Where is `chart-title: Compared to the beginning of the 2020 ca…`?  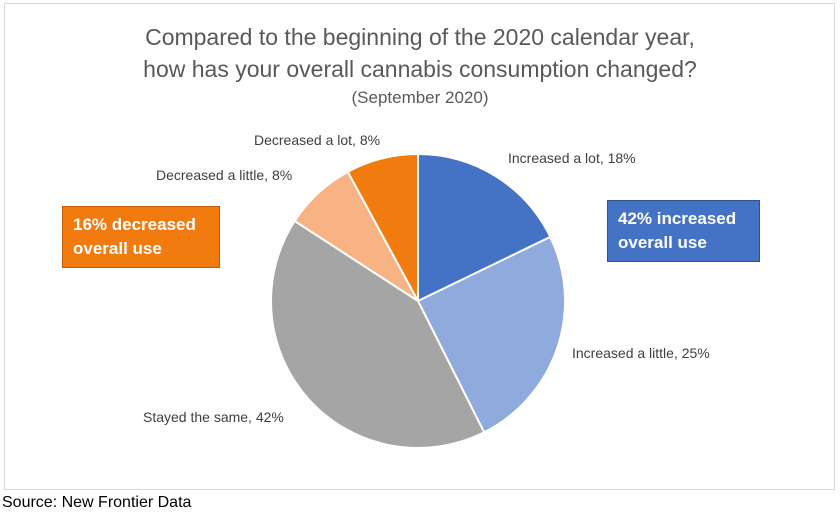 chart-title: Compared to the beginning of the 2020 ca… is located at coordinates (420, 37).